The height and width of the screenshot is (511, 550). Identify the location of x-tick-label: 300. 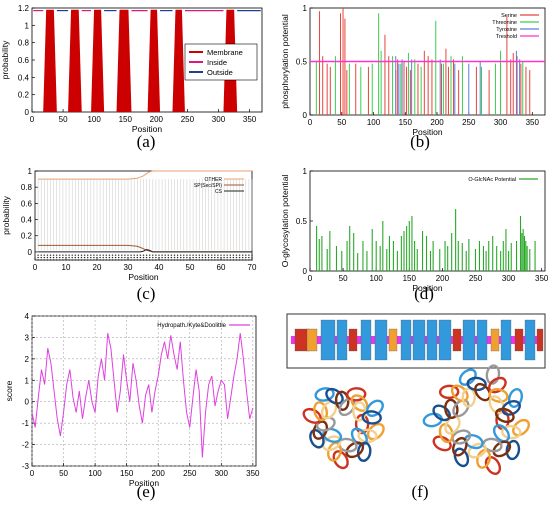
(501, 122).